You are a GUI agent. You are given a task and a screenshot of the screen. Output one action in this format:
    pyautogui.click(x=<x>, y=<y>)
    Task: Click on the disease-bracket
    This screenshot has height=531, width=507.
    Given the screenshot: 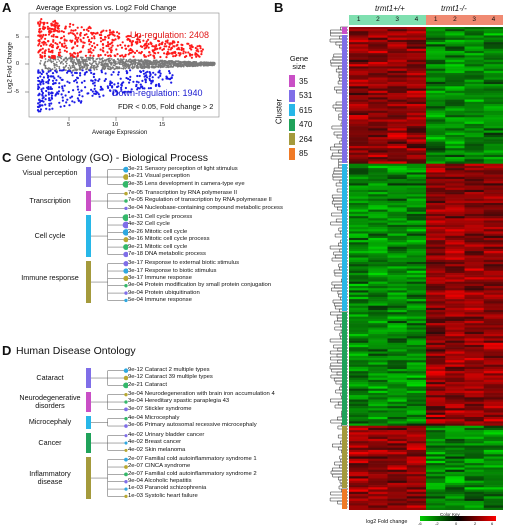 What is the action you would take?
    pyautogui.click(x=109, y=378)
    